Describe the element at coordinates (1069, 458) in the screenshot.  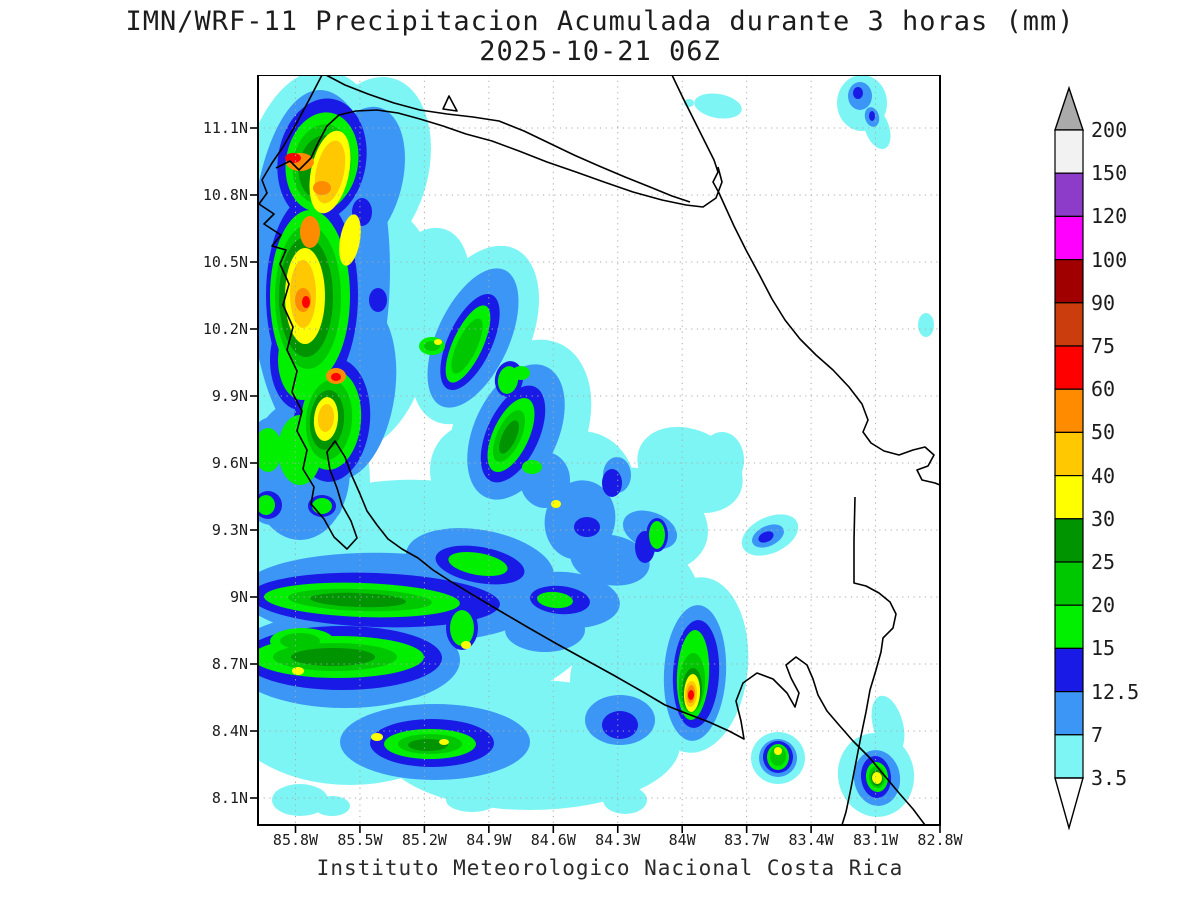
I see `colorbar` at that location.